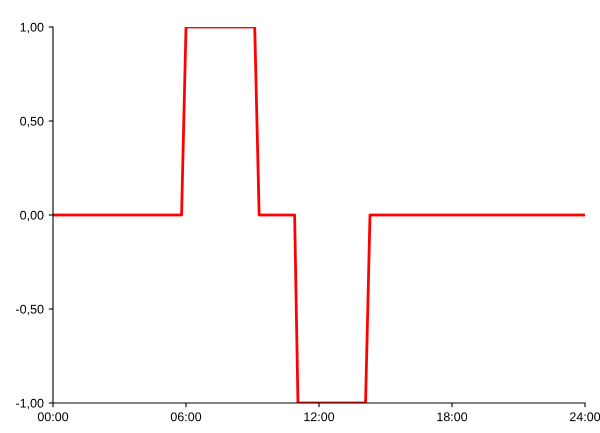 This screenshot has height=433, width=600. I want to click on y-tick-label: 0,50, so click(32, 122).